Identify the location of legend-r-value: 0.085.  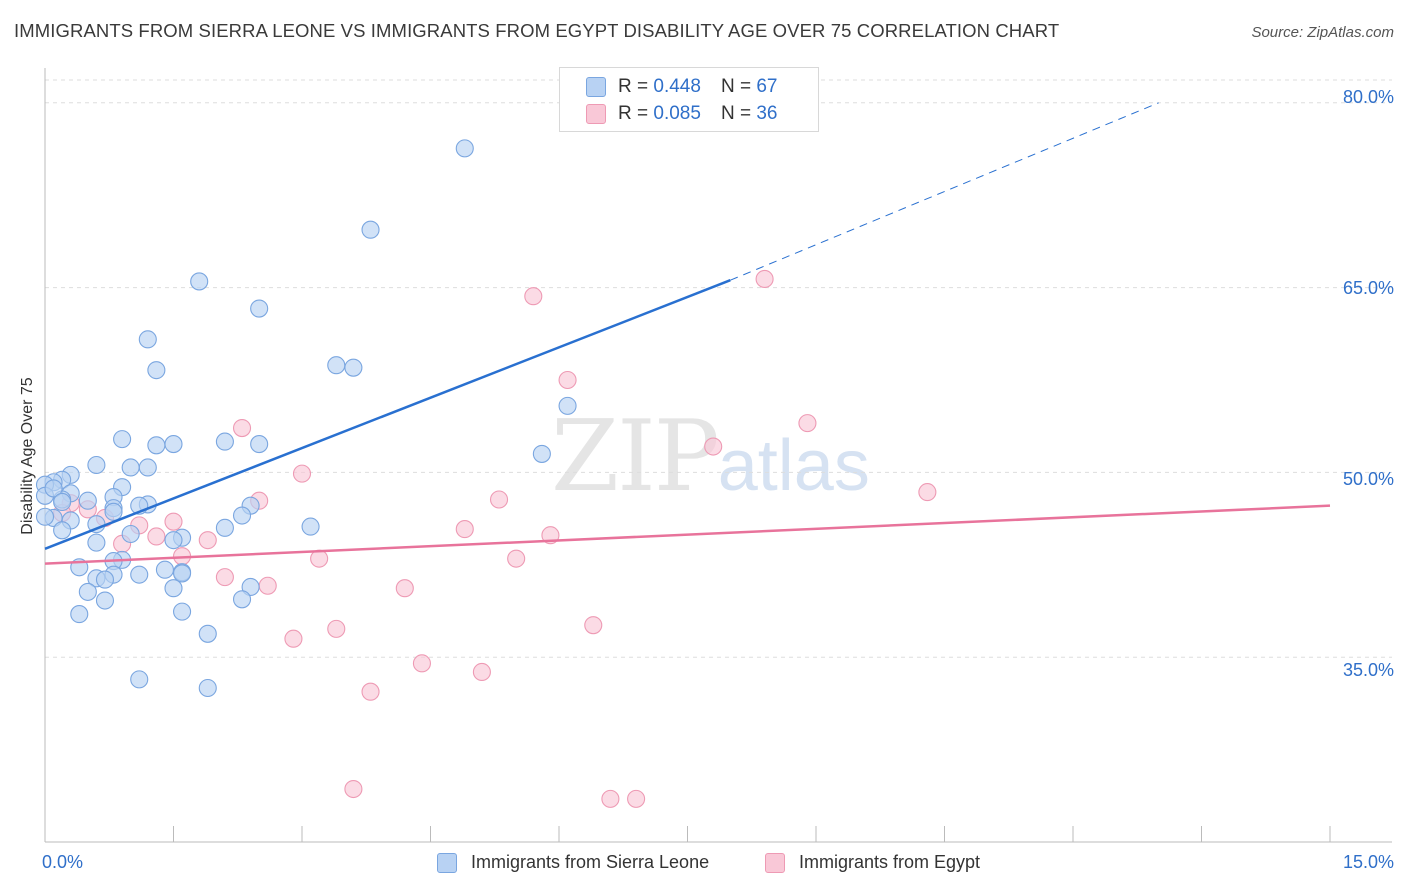
(677, 113).